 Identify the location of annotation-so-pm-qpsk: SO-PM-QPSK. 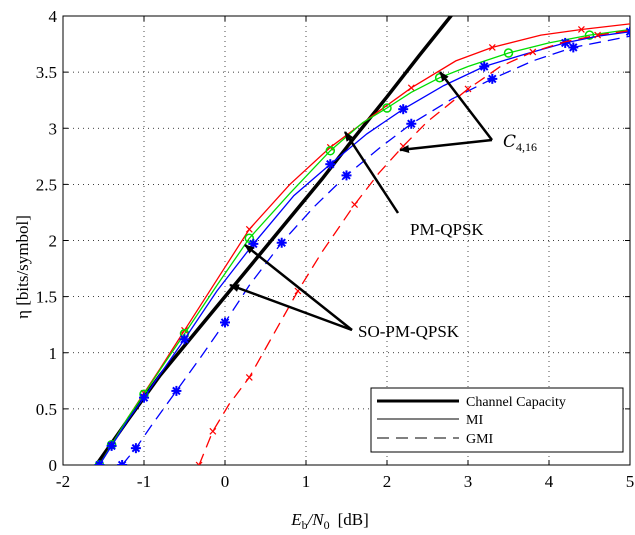
(409, 331).